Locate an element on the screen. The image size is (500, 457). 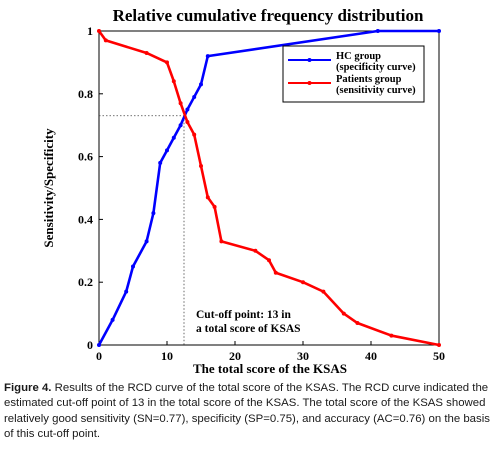
y-axis-label: Sensitivity/Specificity is located at coordinates (48, 188).